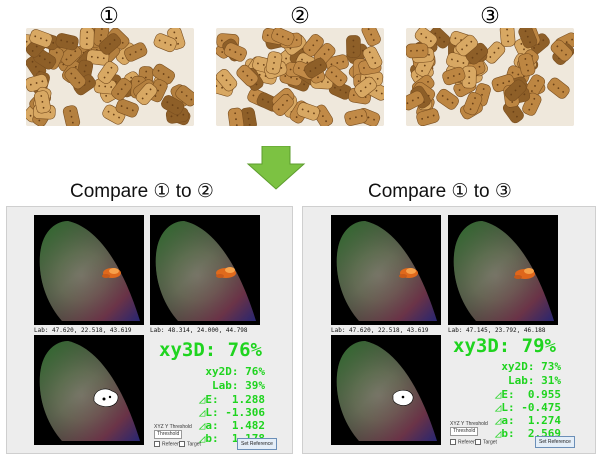 The width and height of the screenshot is (602, 462). Describe the element at coordinates (534, 380) in the screenshot. I see `lab-score: Lab: 31%` at that location.